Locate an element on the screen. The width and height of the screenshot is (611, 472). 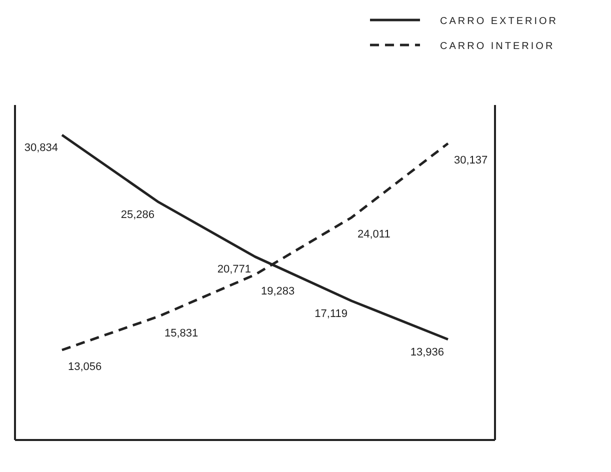
data-label: 30,137 is located at coordinates (471, 160).